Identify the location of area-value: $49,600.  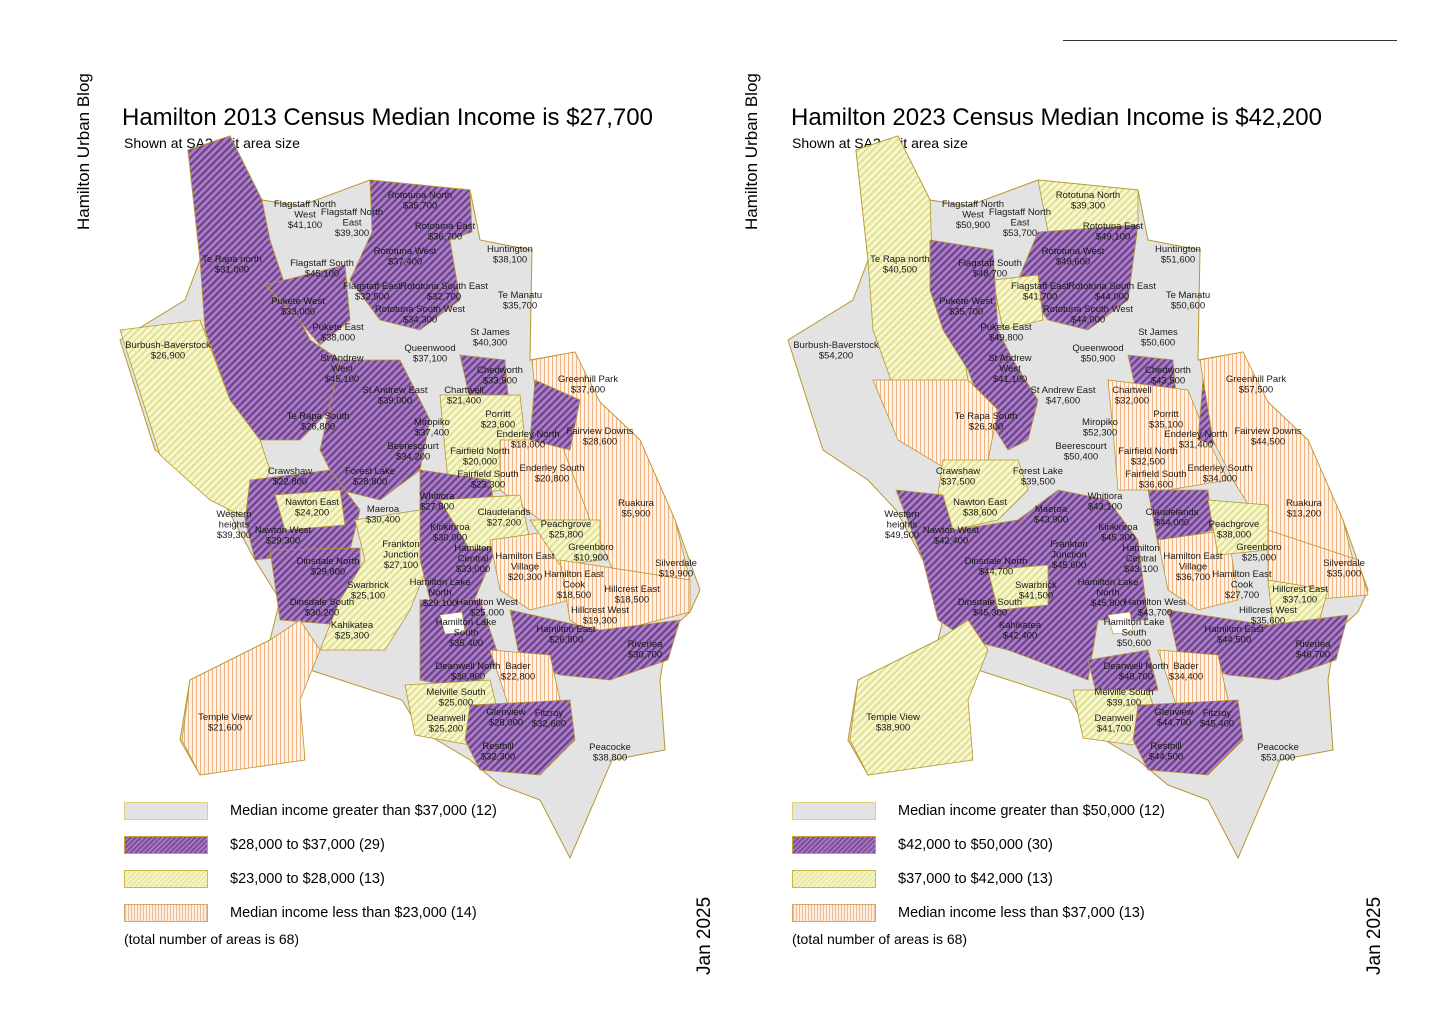
(1073, 262).